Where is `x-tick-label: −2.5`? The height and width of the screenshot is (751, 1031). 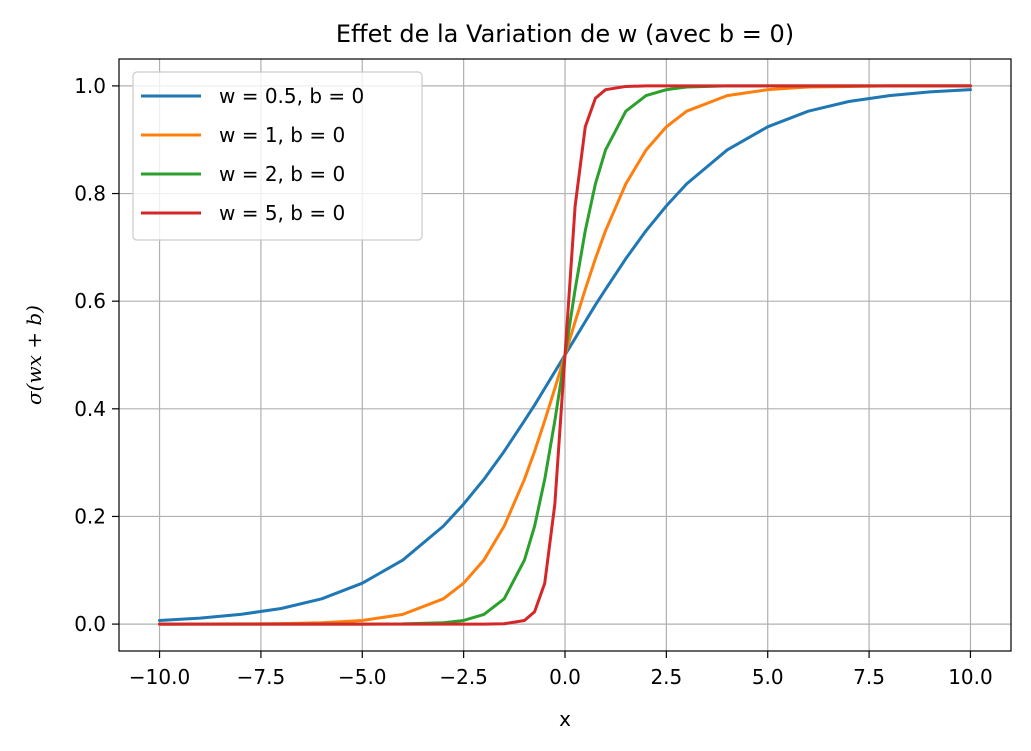 x-tick-label: −2.5 is located at coordinates (463, 677).